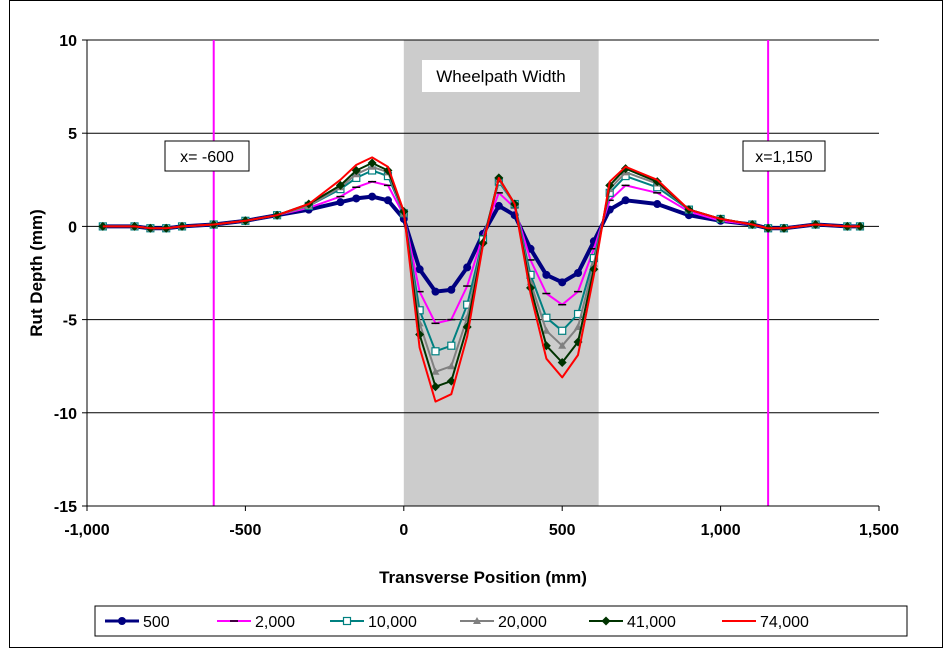  I want to click on legend-label: 41,000, so click(651, 622).